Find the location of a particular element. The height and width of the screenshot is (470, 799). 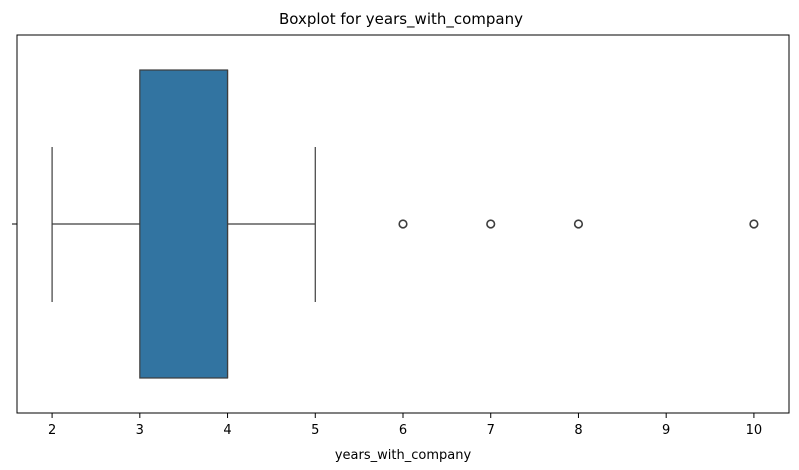

x-tick-label: 4 is located at coordinates (227, 430).